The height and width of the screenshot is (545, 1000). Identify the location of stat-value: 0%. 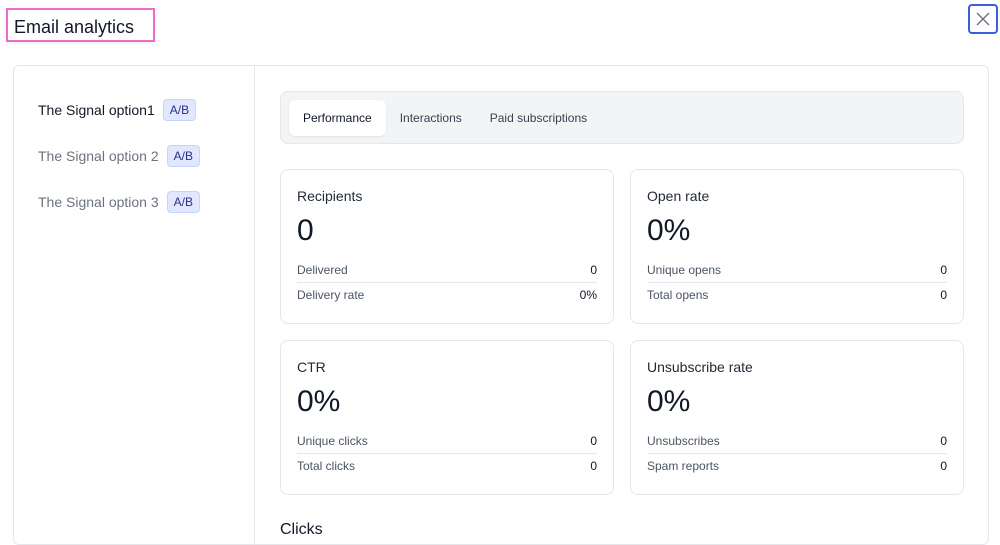
(588, 295).